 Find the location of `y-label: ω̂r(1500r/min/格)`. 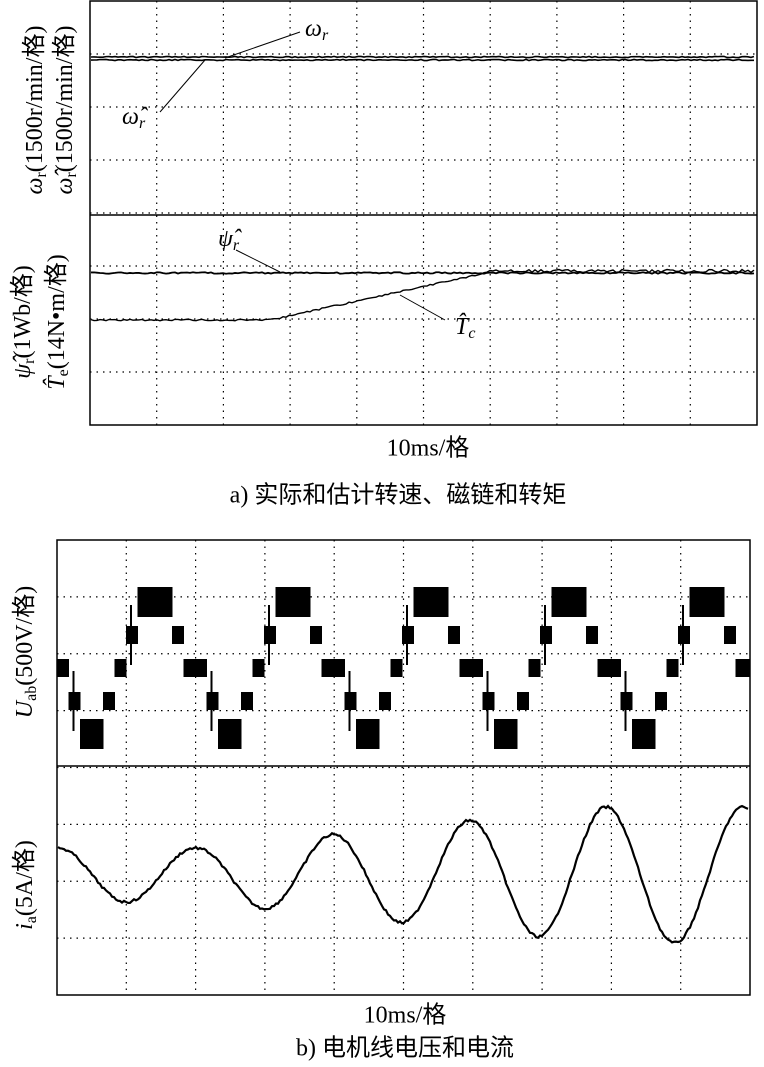

y-label: ω̂r(1500r/min/格) is located at coordinates (65, 110).